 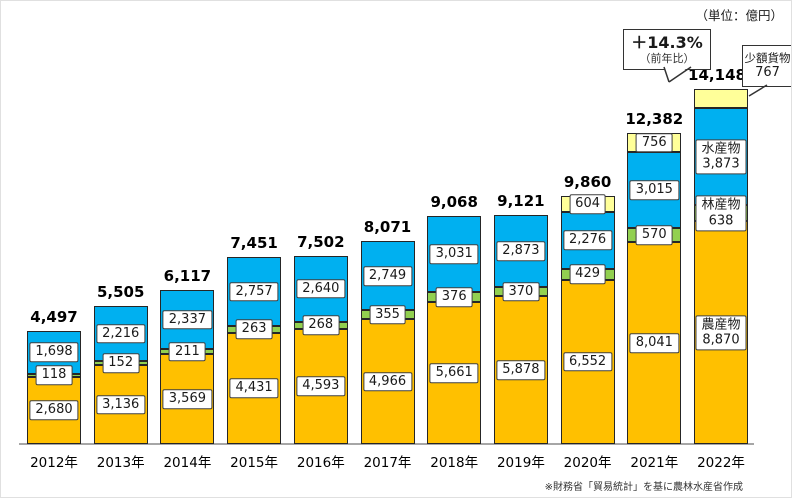 I want to click on segment-value-label: 4,431, so click(x=254, y=388).